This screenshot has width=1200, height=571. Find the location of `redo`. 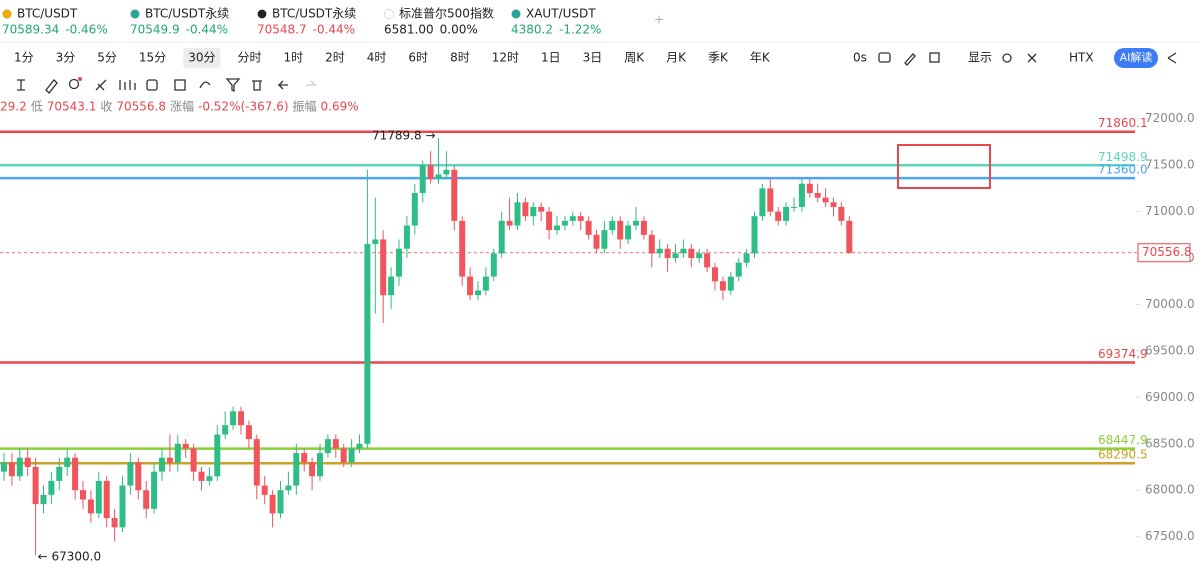

redo is located at coordinates (311, 83).